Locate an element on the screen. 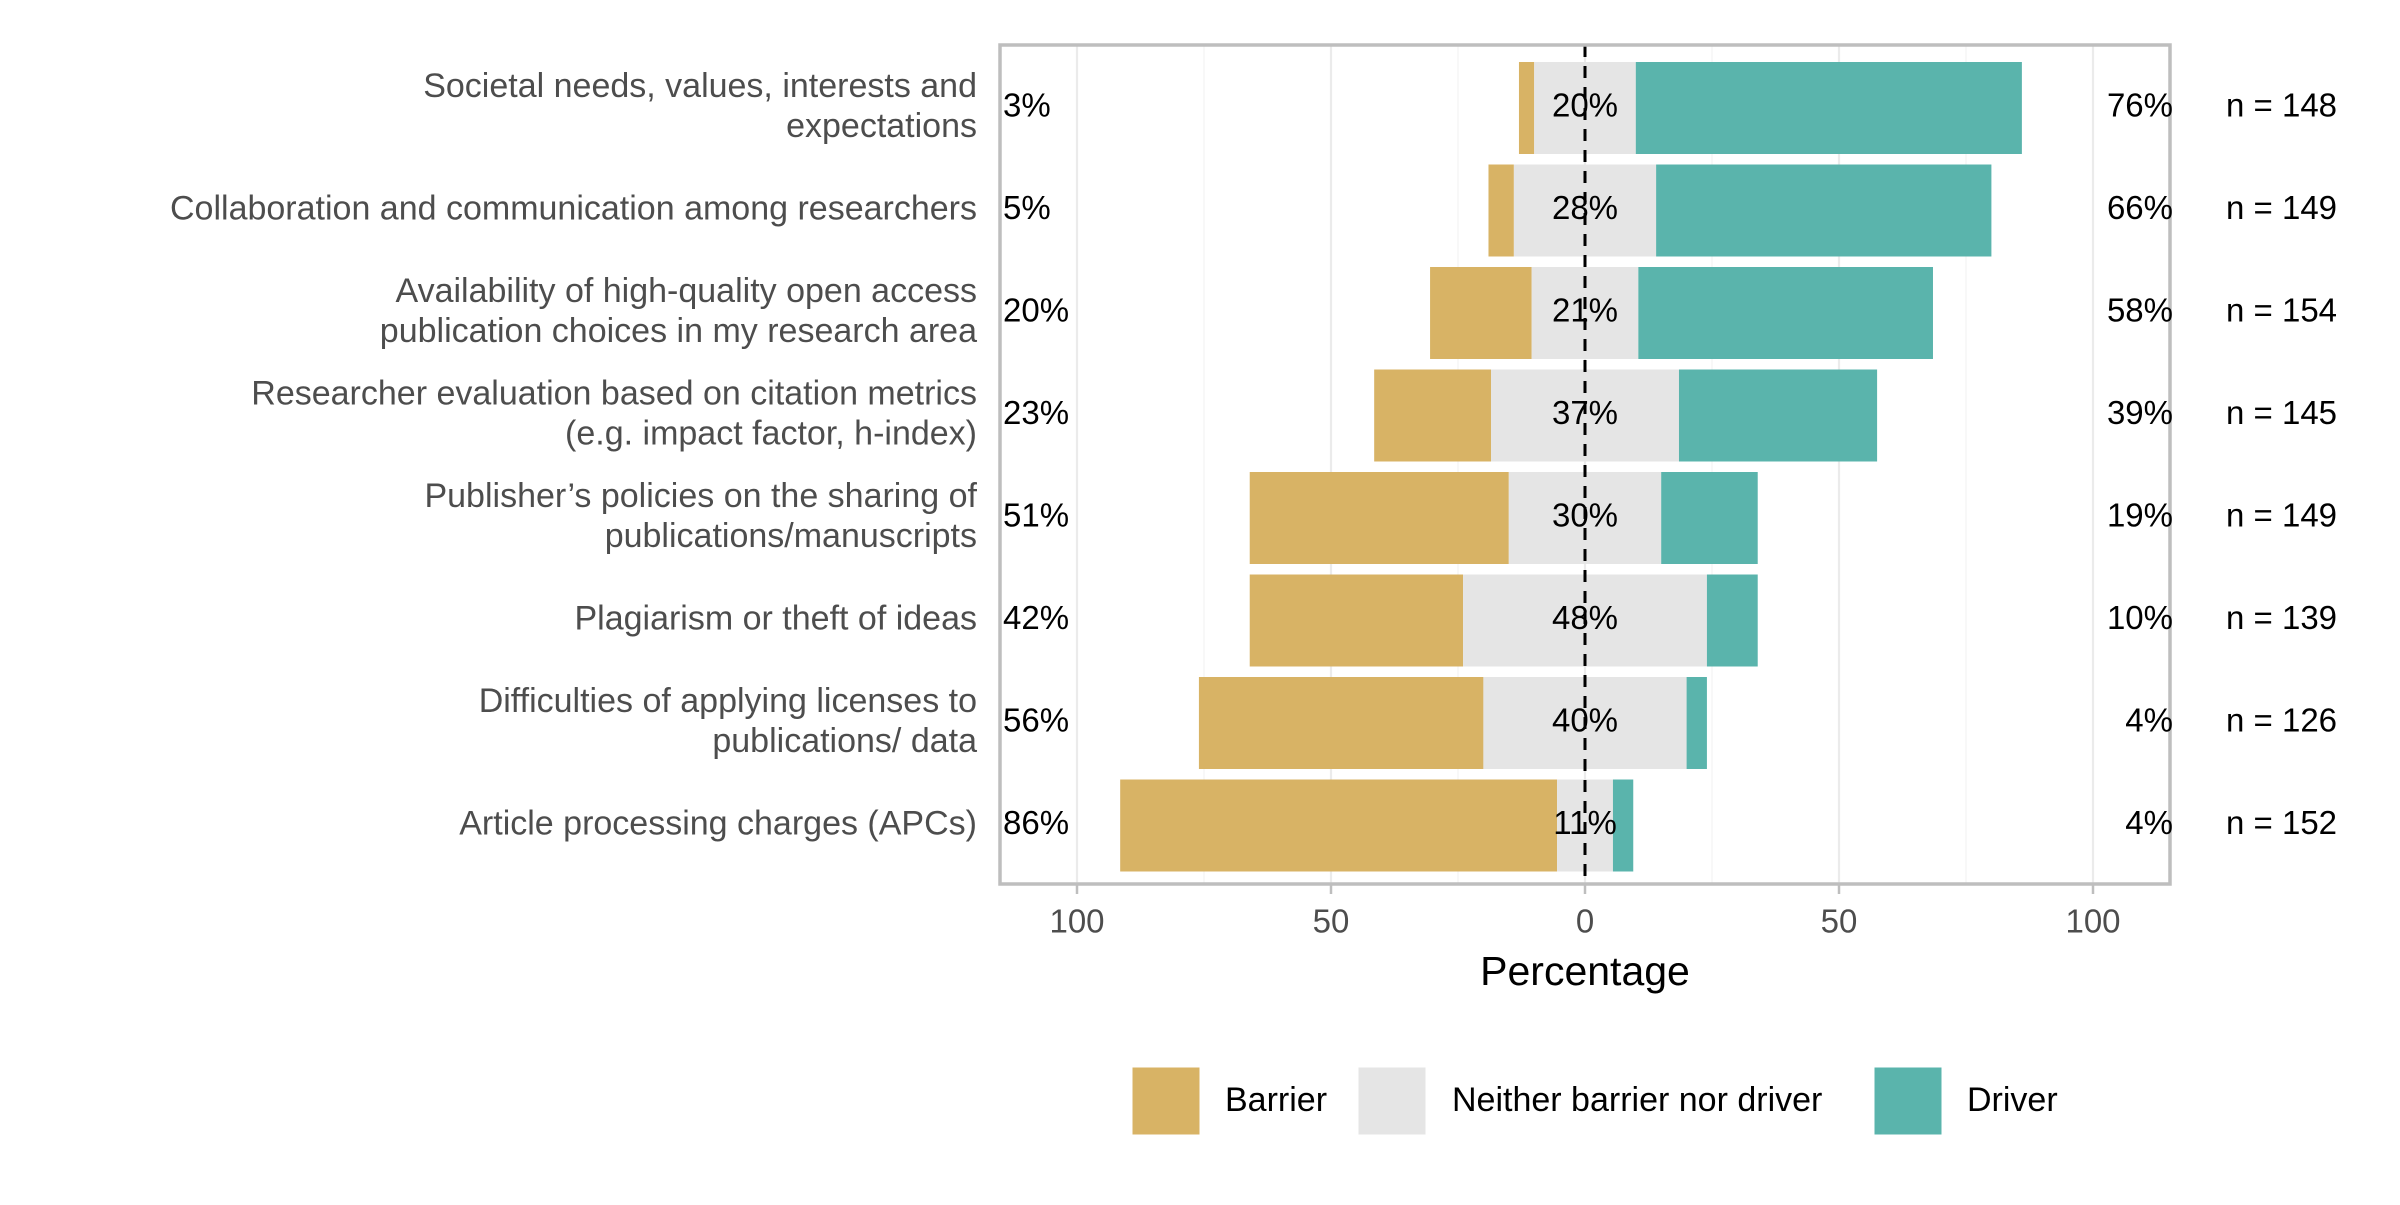 This screenshot has width=2400, height=1205. data-label-neither: 28% is located at coordinates (1585, 207).